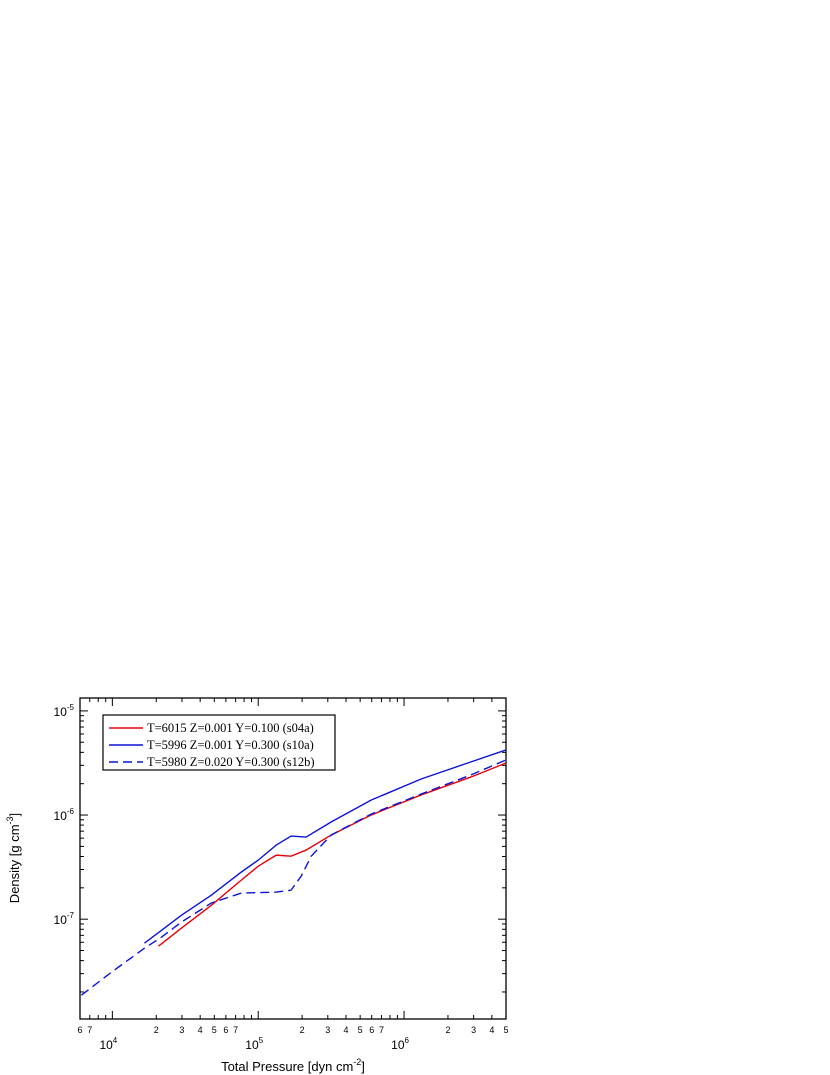 This screenshot has height=1075, width=830. I want to click on x-tick-exponent: 5, so click(261, 1040).